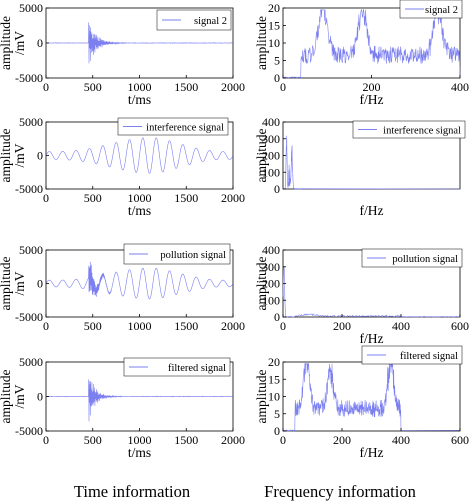  Describe the element at coordinates (197, 368) in the screenshot. I see `legend-label: filtered signal` at that location.